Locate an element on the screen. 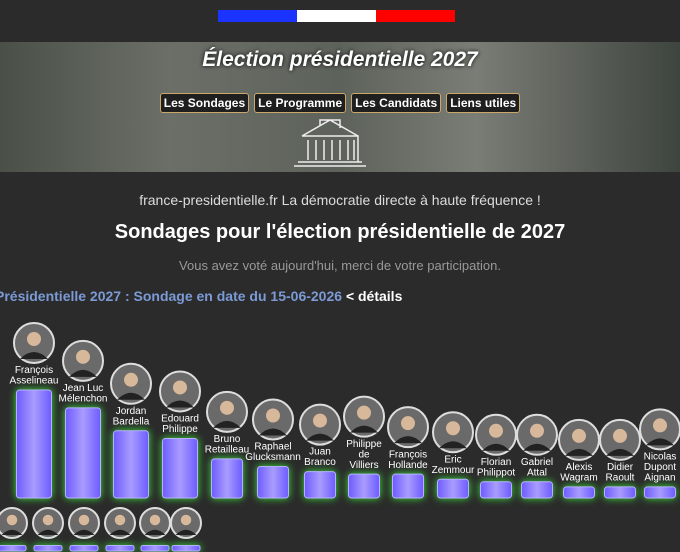  candidate-name: Florian is located at coordinates (496, 462).